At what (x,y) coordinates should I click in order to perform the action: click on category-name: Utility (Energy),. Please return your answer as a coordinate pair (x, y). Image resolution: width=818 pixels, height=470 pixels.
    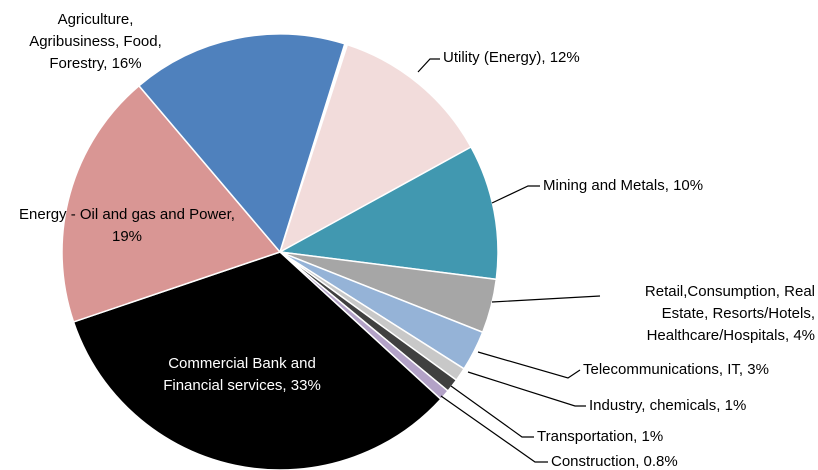
    Looking at the image, I should click on (494, 57).